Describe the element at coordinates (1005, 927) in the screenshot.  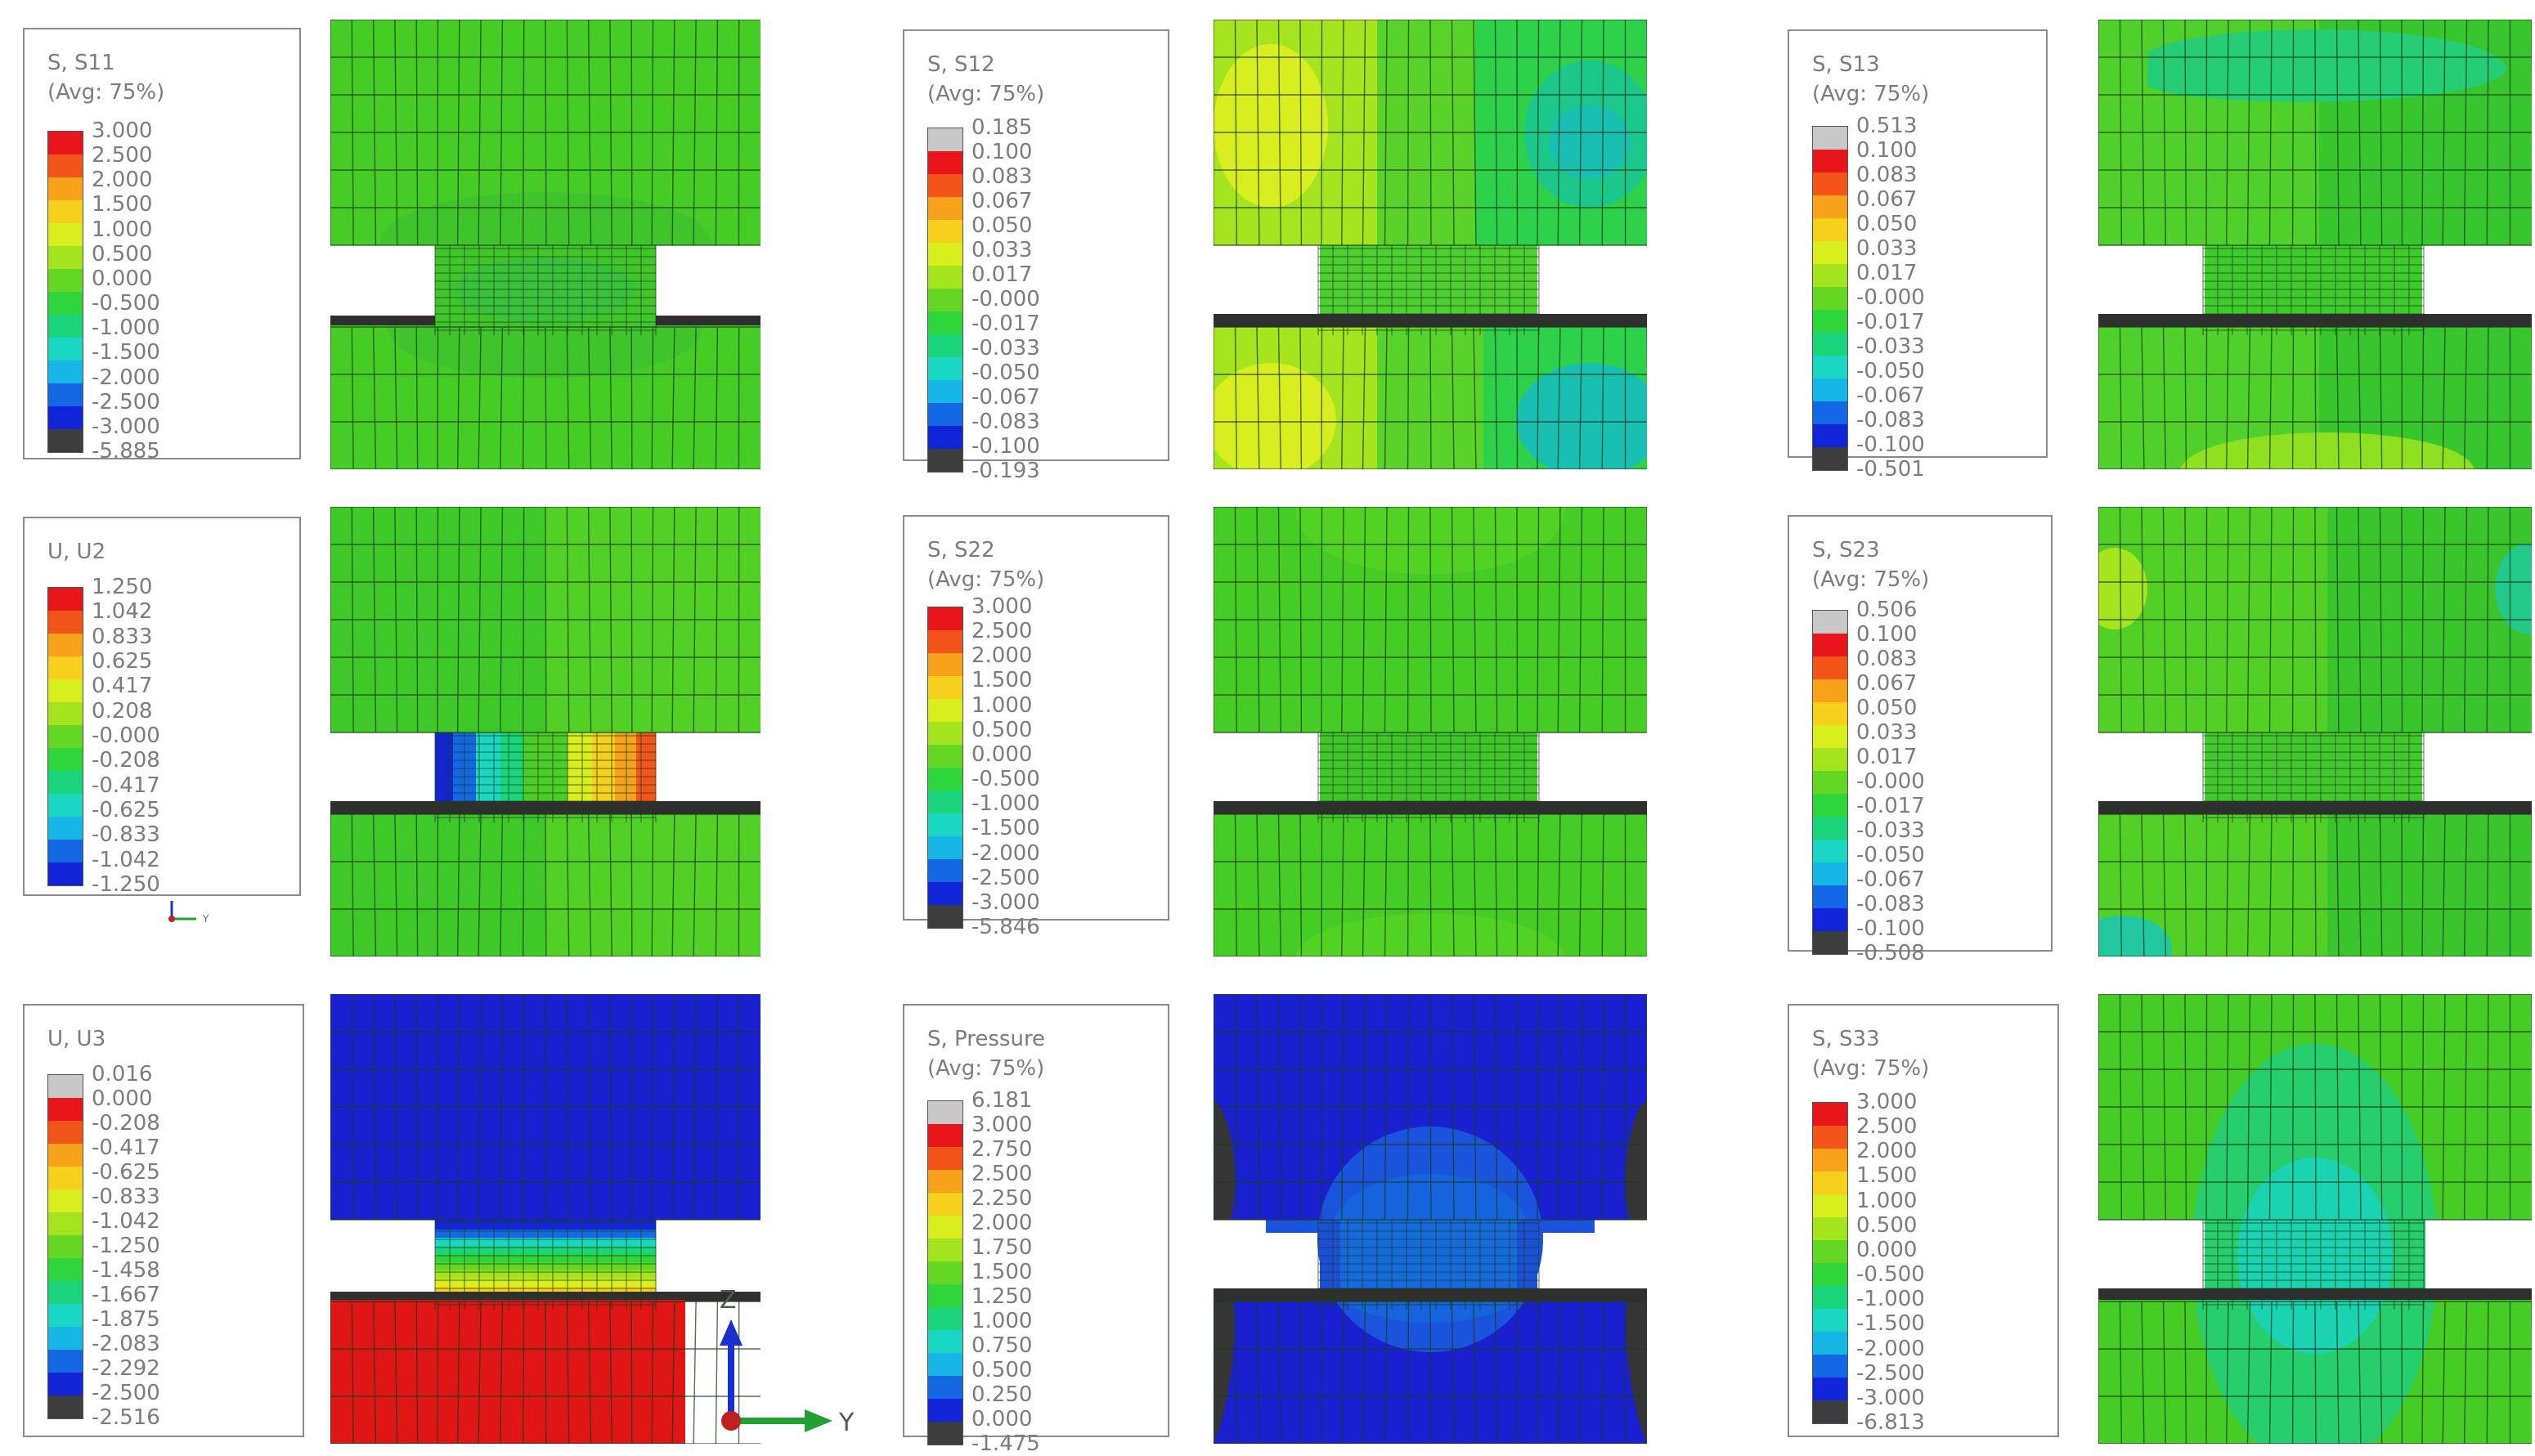
I see `legend-value: -5.846` at that location.